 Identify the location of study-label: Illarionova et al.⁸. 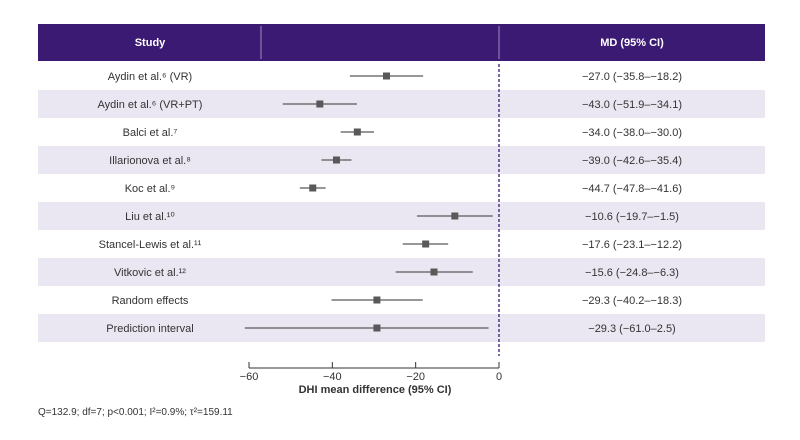
(150, 161).